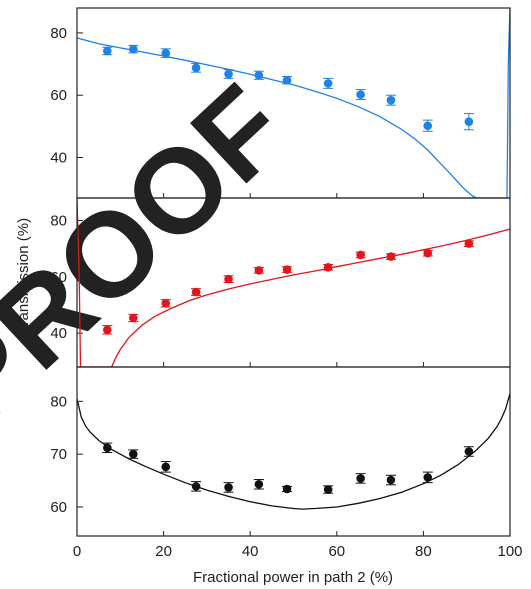 The height and width of the screenshot is (589, 531). What do you see at coordinates (293, 577) in the screenshot?
I see `x-axis-label: Fractional power in path 2 (%)` at bounding box center [293, 577].